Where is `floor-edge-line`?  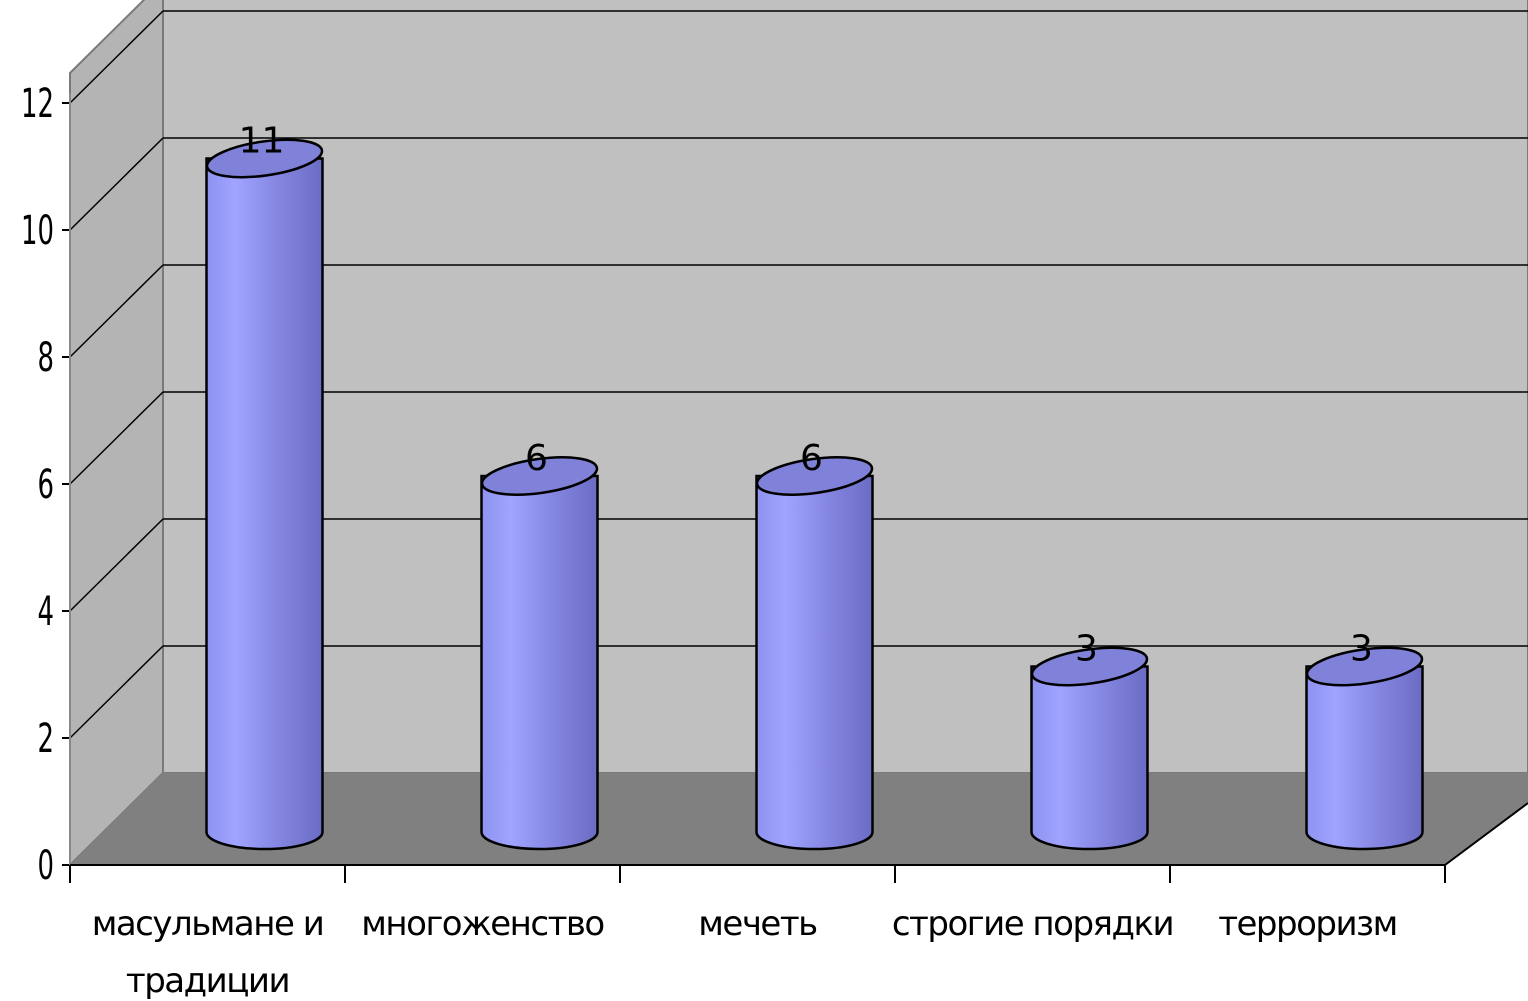 floor-edge-line is located at coordinates (1486, 834).